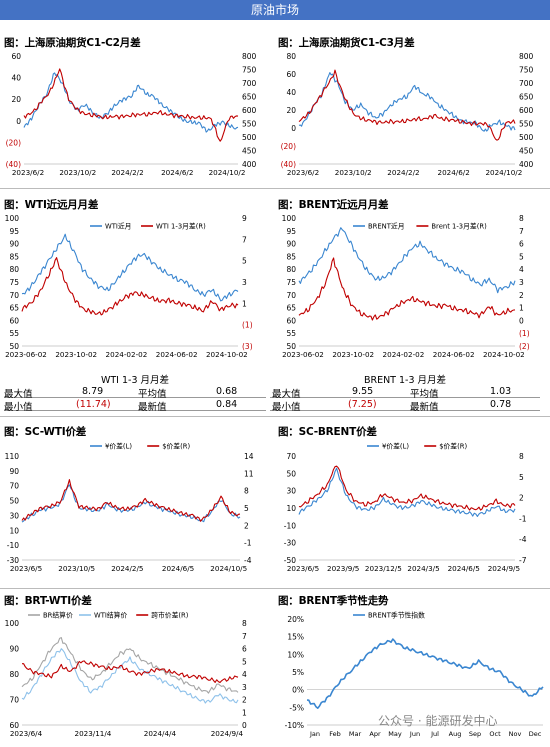 The width and height of the screenshot is (550, 747). What do you see at coordinates (526, 56) in the screenshot?
I see `right-axis-tick-label: 800` at bounding box center [526, 56].